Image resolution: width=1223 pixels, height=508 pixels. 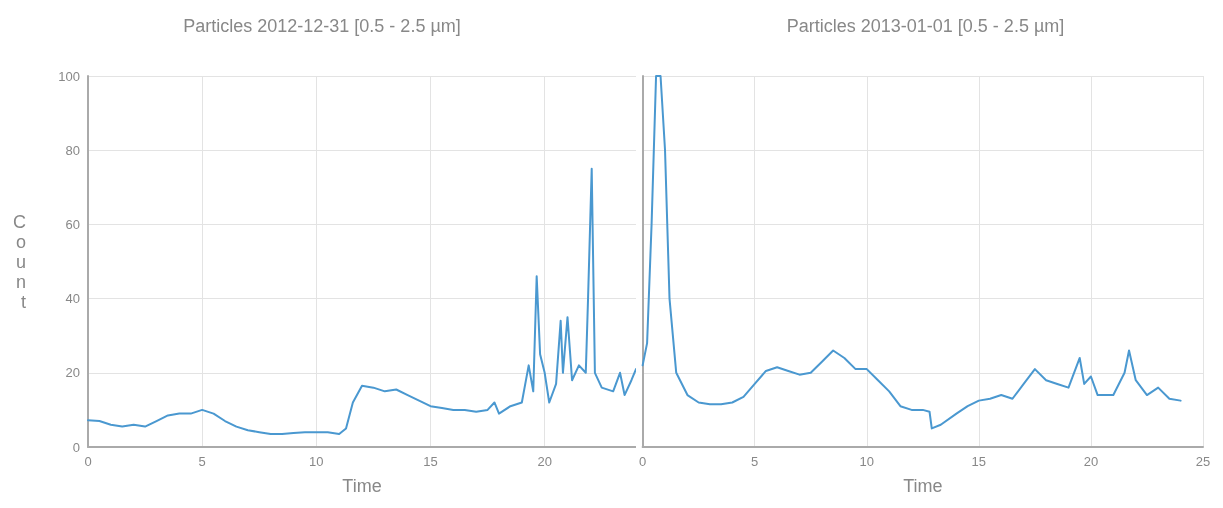 What do you see at coordinates (76, 447) in the screenshot?
I see `y-tick-label: 0` at bounding box center [76, 447].